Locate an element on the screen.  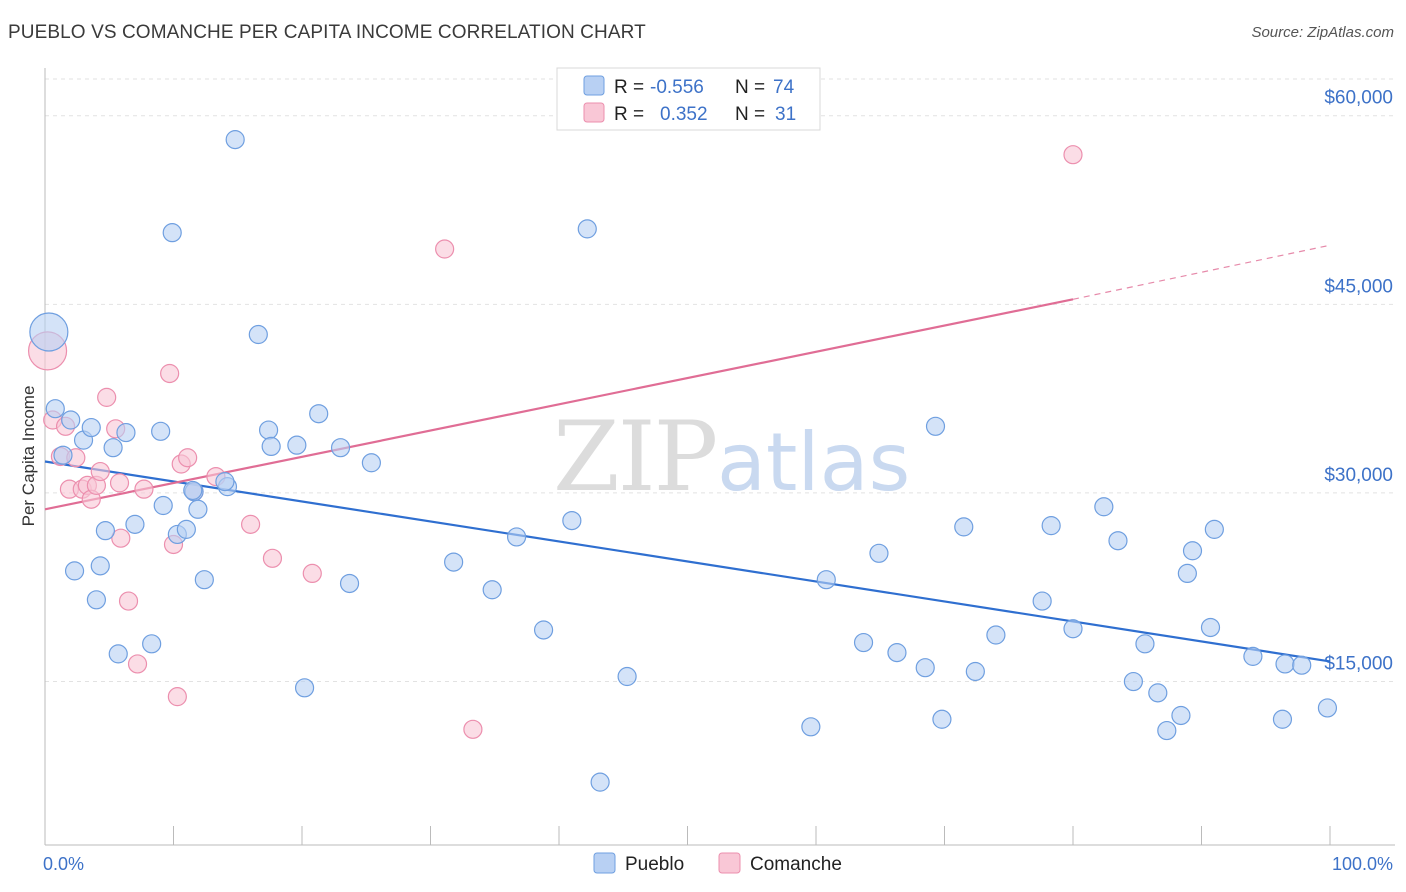
bottom-legend-pueblo: Pueblo is located at coordinates (654, 864).